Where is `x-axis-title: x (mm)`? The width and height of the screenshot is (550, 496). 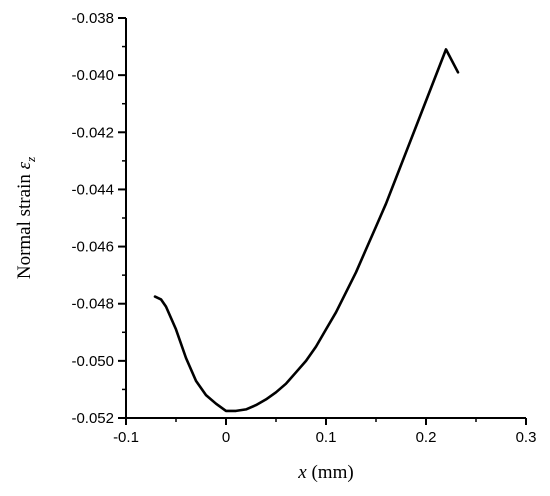 x-axis-title: x (mm) is located at coordinates (325, 472).